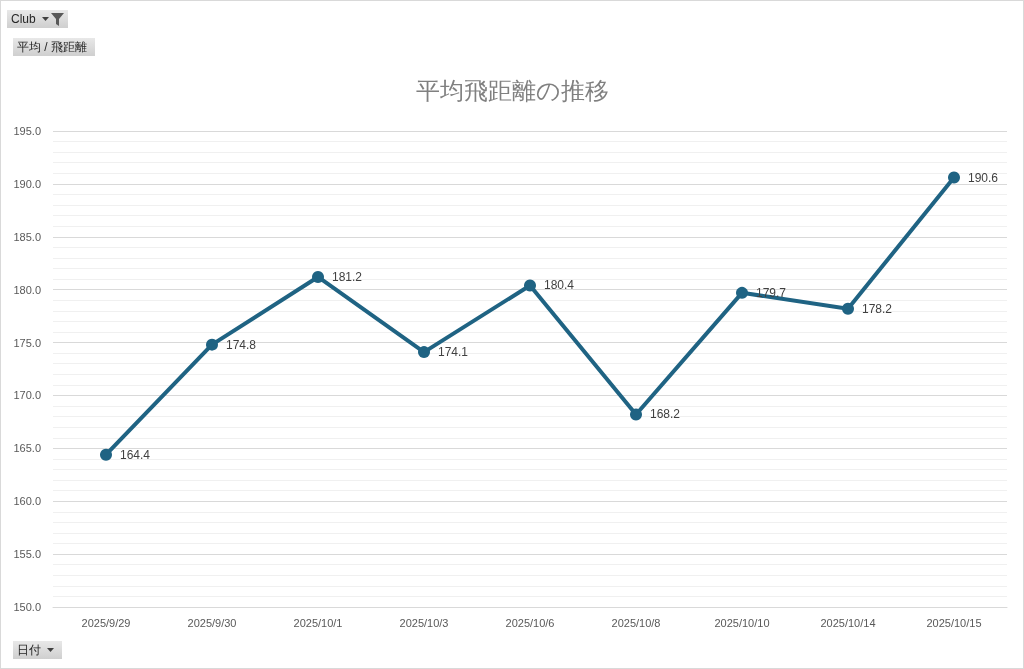 The image size is (1024, 669). What do you see at coordinates (27, 131) in the screenshot?
I see `y-tick-label: 195.0` at bounding box center [27, 131].